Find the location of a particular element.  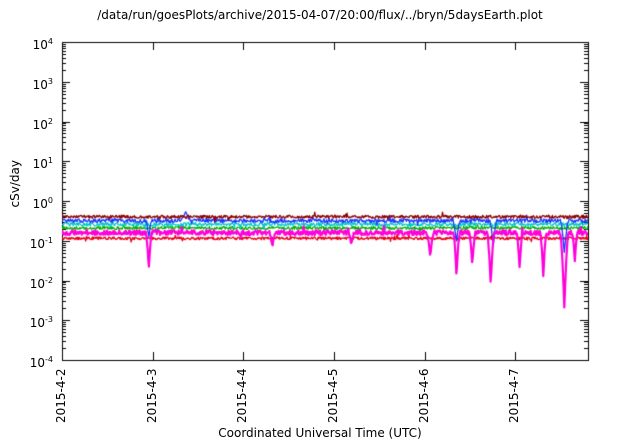

x-tick-label: 2015-4-2 is located at coordinates (61, 395).